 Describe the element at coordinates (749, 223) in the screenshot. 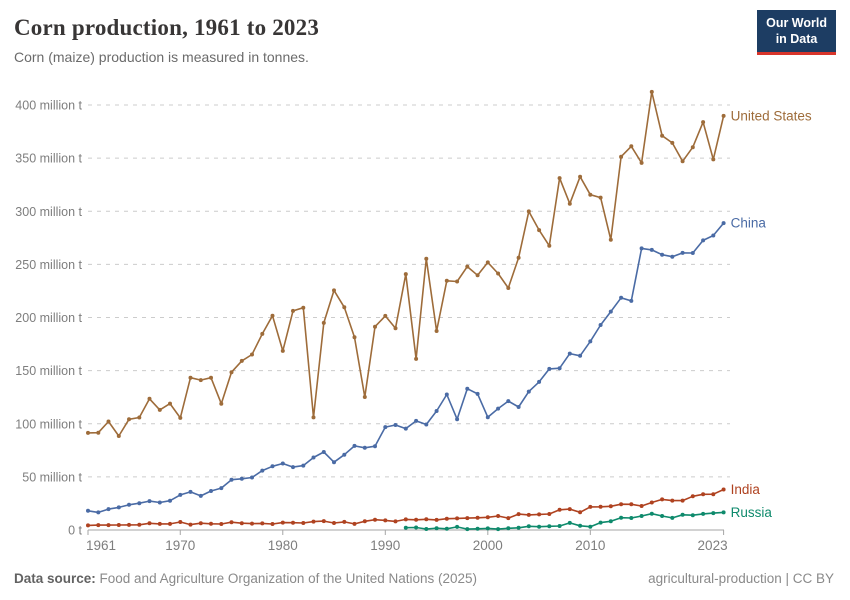

I see `series-label-china: China` at that location.